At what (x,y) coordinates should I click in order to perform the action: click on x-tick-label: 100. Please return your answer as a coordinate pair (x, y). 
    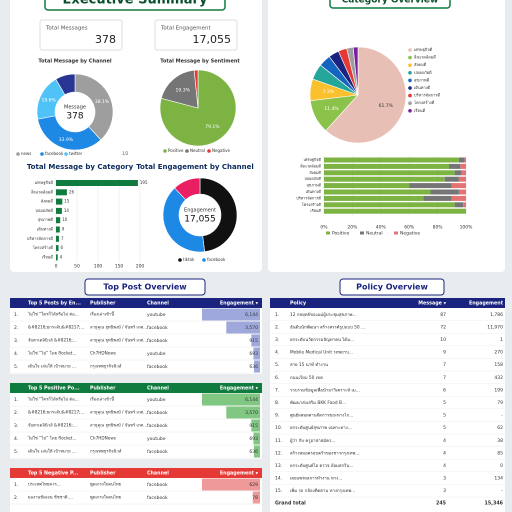
    Looking at the image, I should click on (98, 267).